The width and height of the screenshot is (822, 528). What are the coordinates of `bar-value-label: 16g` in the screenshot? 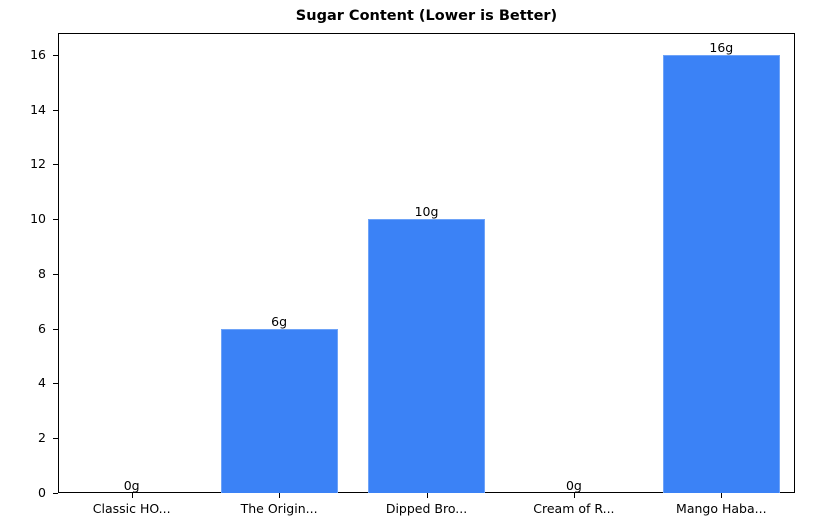 It's located at (721, 47).